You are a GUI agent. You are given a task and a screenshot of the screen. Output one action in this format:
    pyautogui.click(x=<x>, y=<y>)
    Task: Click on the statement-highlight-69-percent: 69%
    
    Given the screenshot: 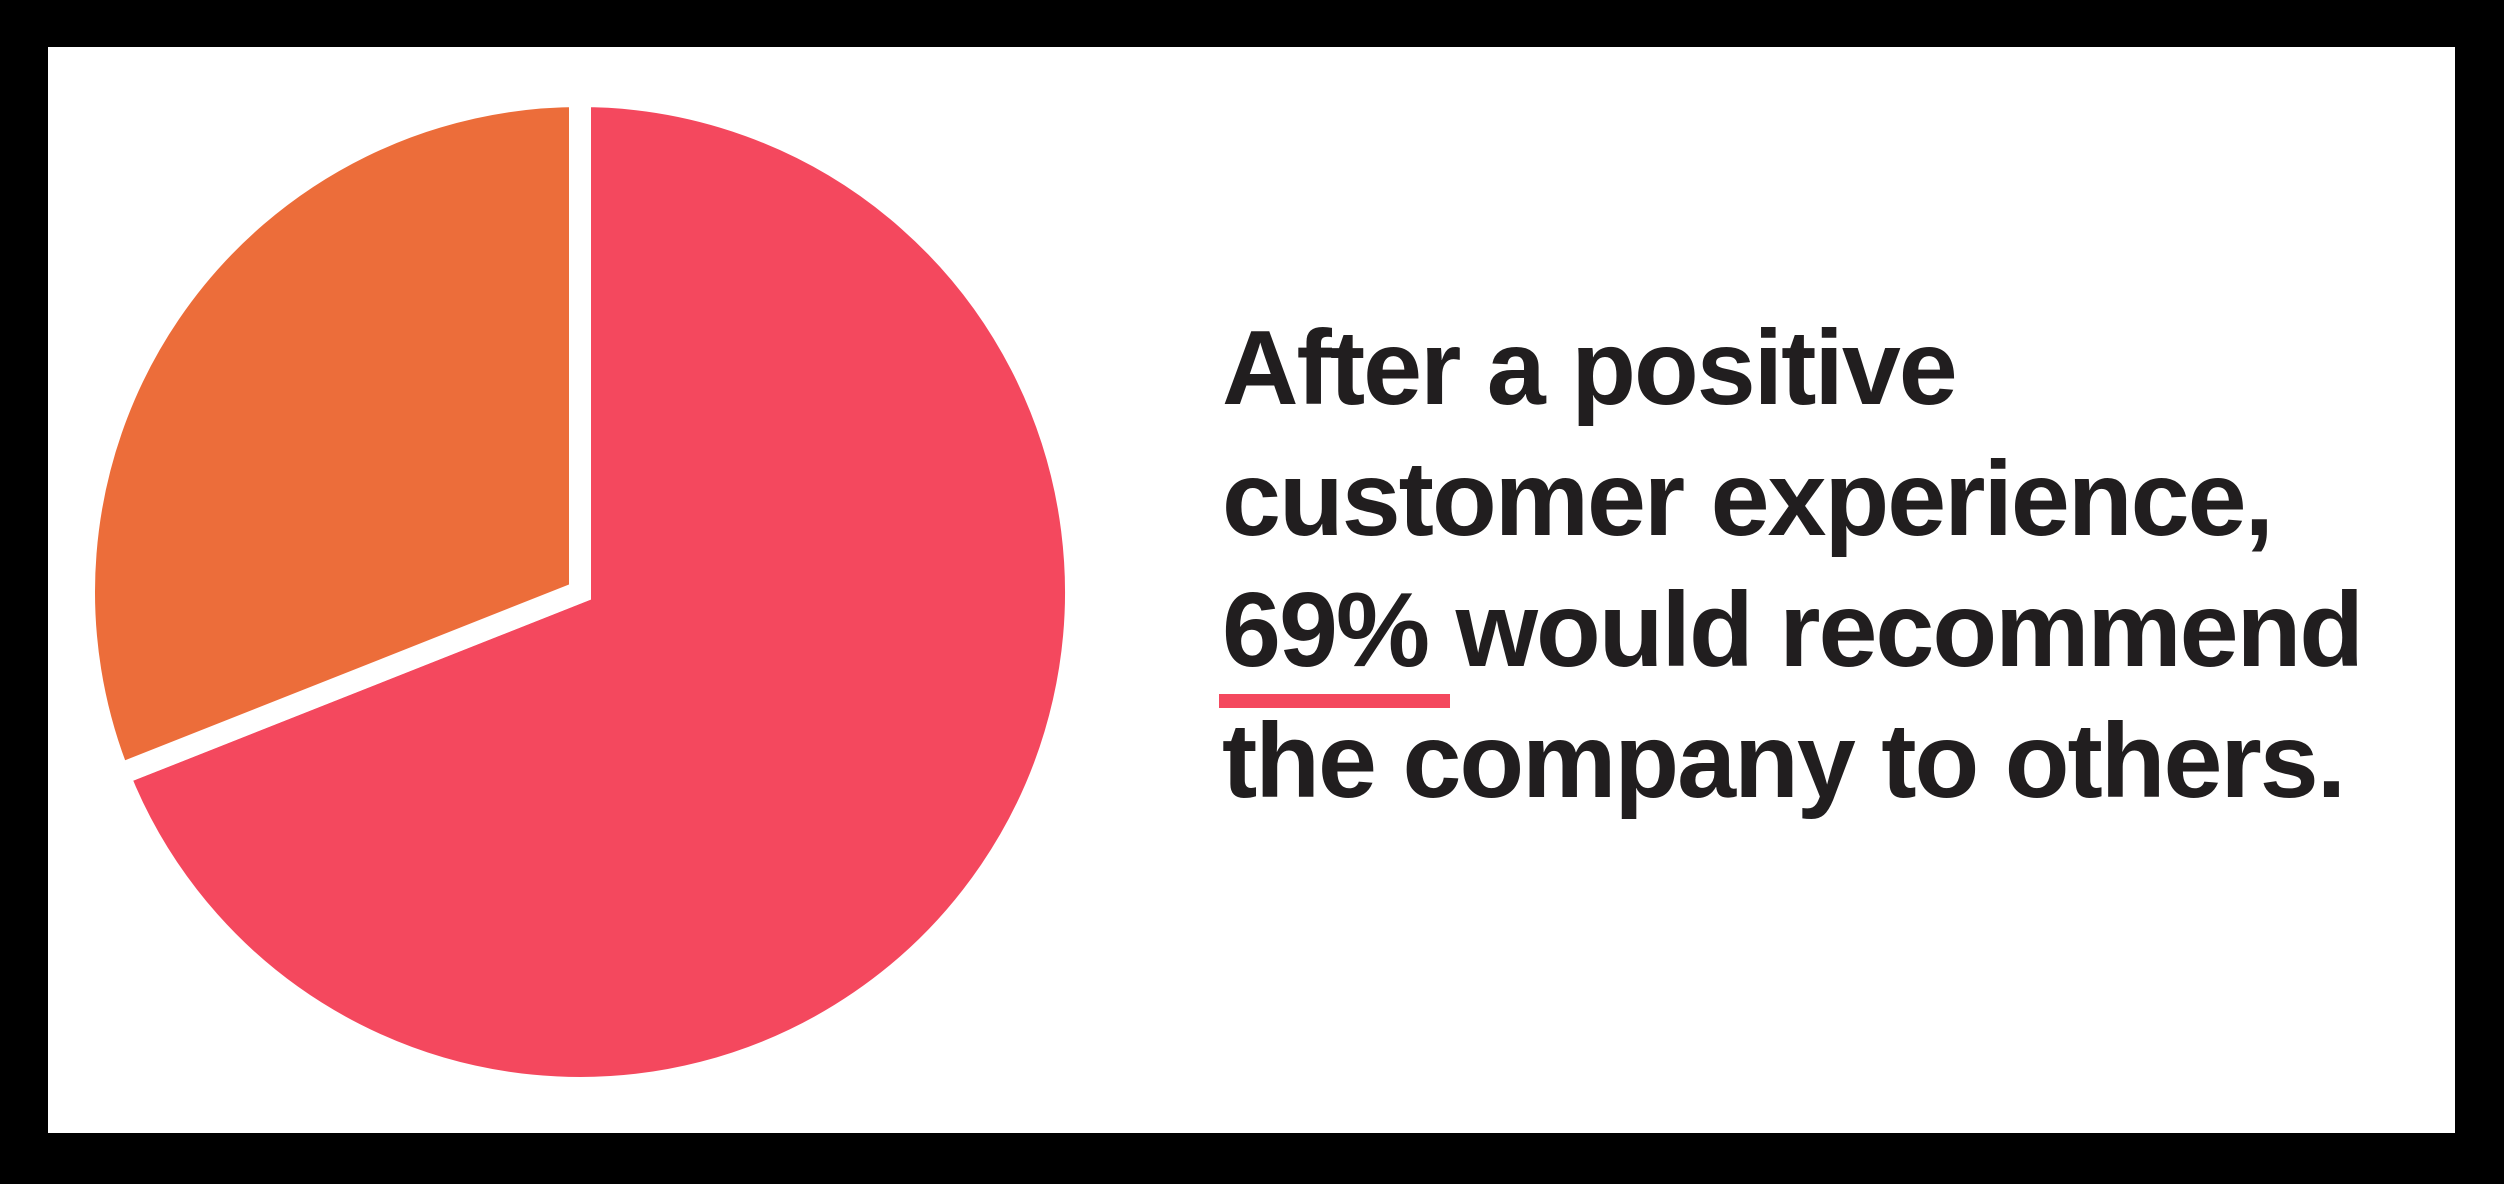 What is the action you would take?
    pyautogui.click(x=1334, y=636)
    